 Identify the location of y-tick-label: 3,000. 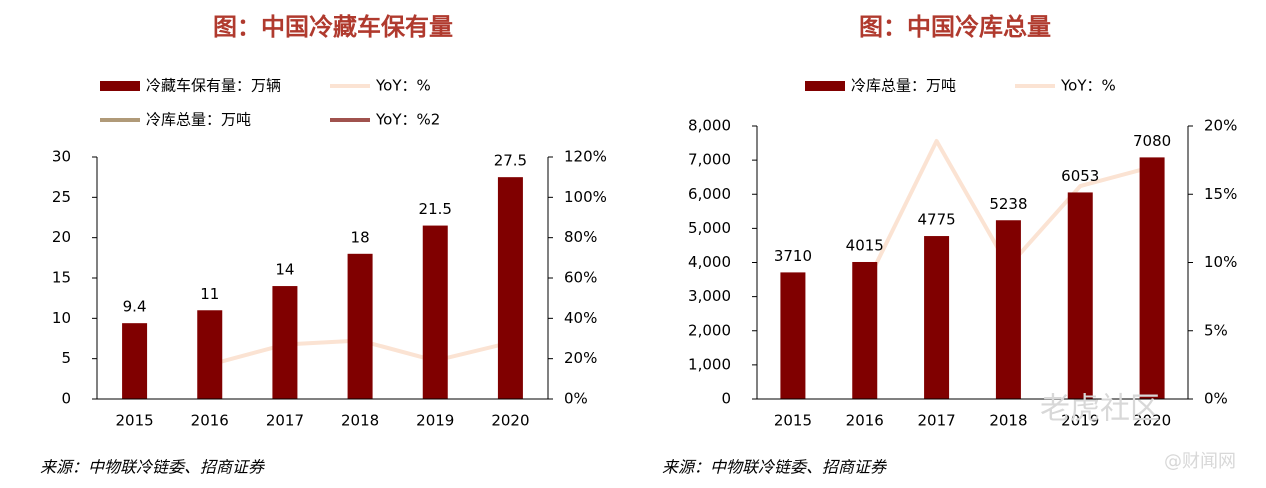
(709, 296).